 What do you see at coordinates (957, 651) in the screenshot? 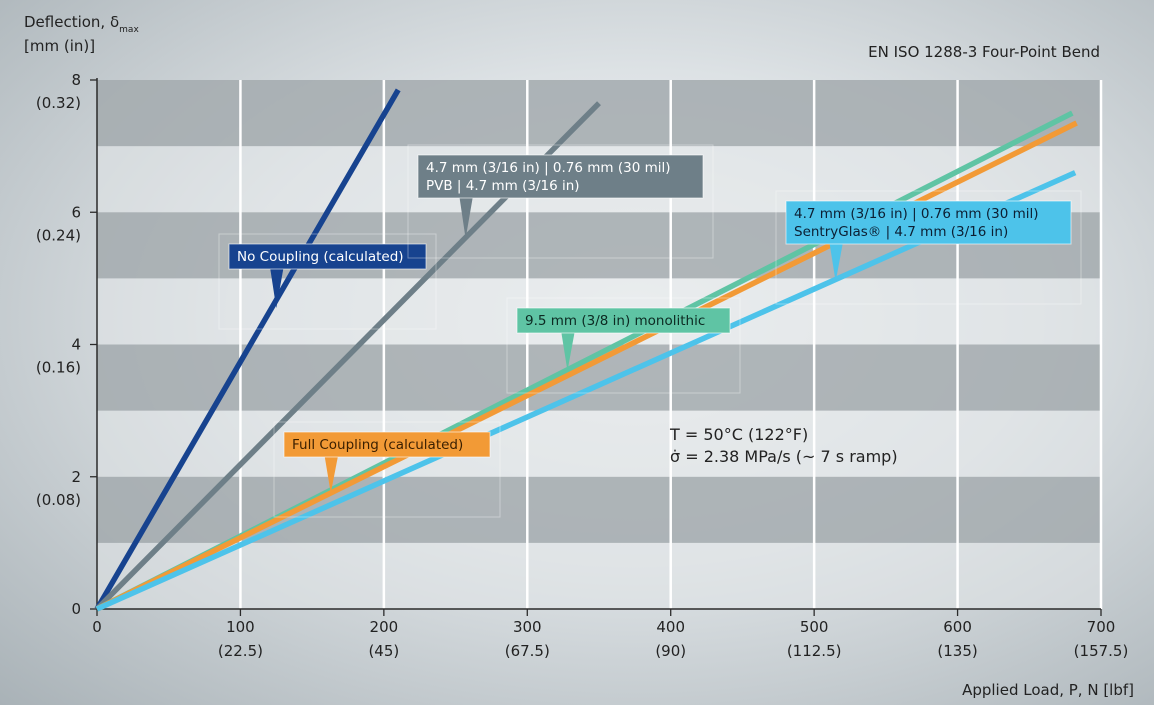
I see `x-tick-sublabel-600: (135)` at bounding box center [957, 651].